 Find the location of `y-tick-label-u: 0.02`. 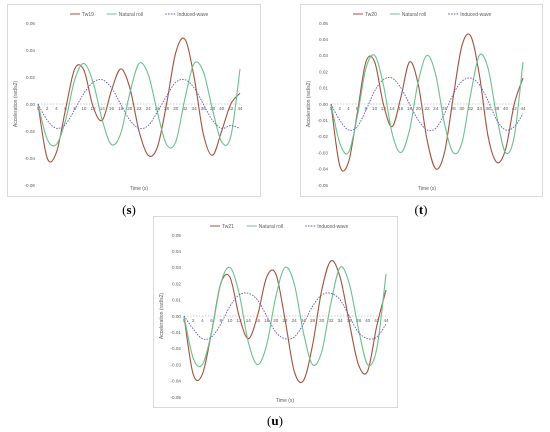

y-tick-label-u: 0.02 is located at coordinates (176, 283).